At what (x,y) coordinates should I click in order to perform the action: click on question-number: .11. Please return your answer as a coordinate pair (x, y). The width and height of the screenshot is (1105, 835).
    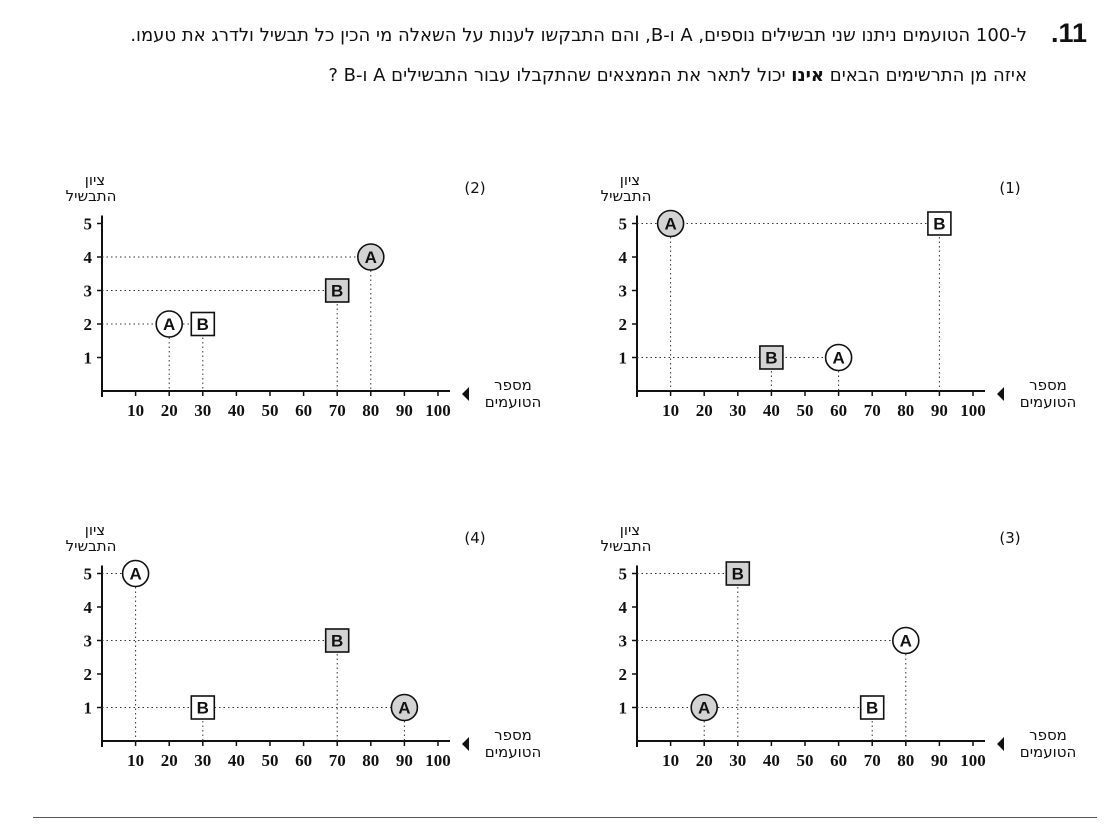
    Looking at the image, I should click on (1068, 33).